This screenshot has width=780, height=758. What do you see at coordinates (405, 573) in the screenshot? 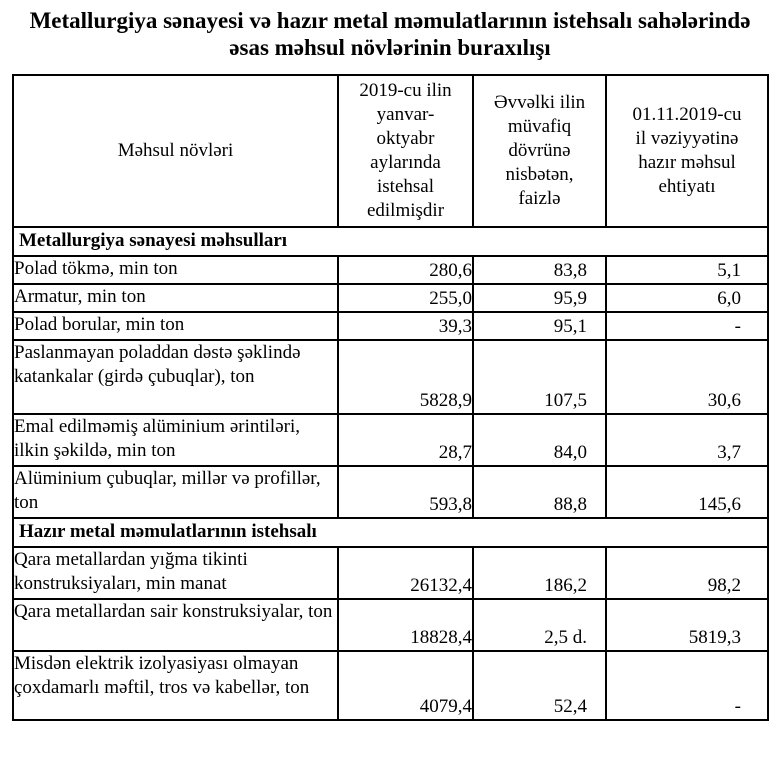
I see `produced-value: 26132,4` at bounding box center [405, 573].